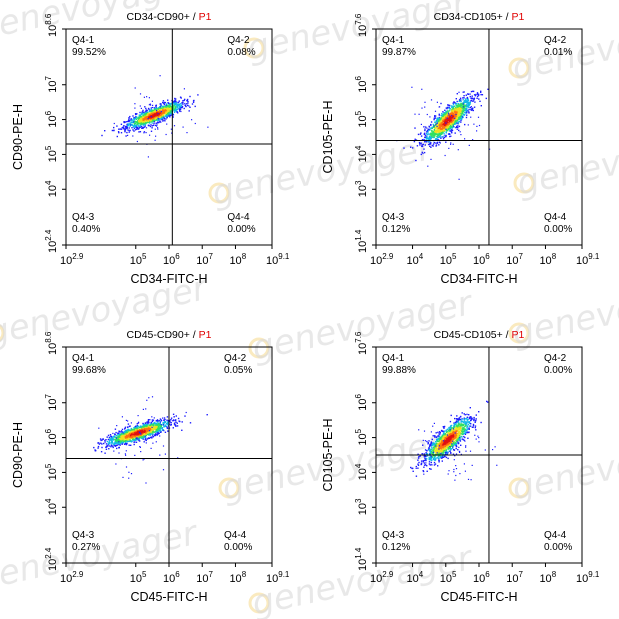 The width and height of the screenshot is (619, 619). Describe the element at coordinates (358, 182) in the screenshot. I see `y-tick-exp: 3` at that location.